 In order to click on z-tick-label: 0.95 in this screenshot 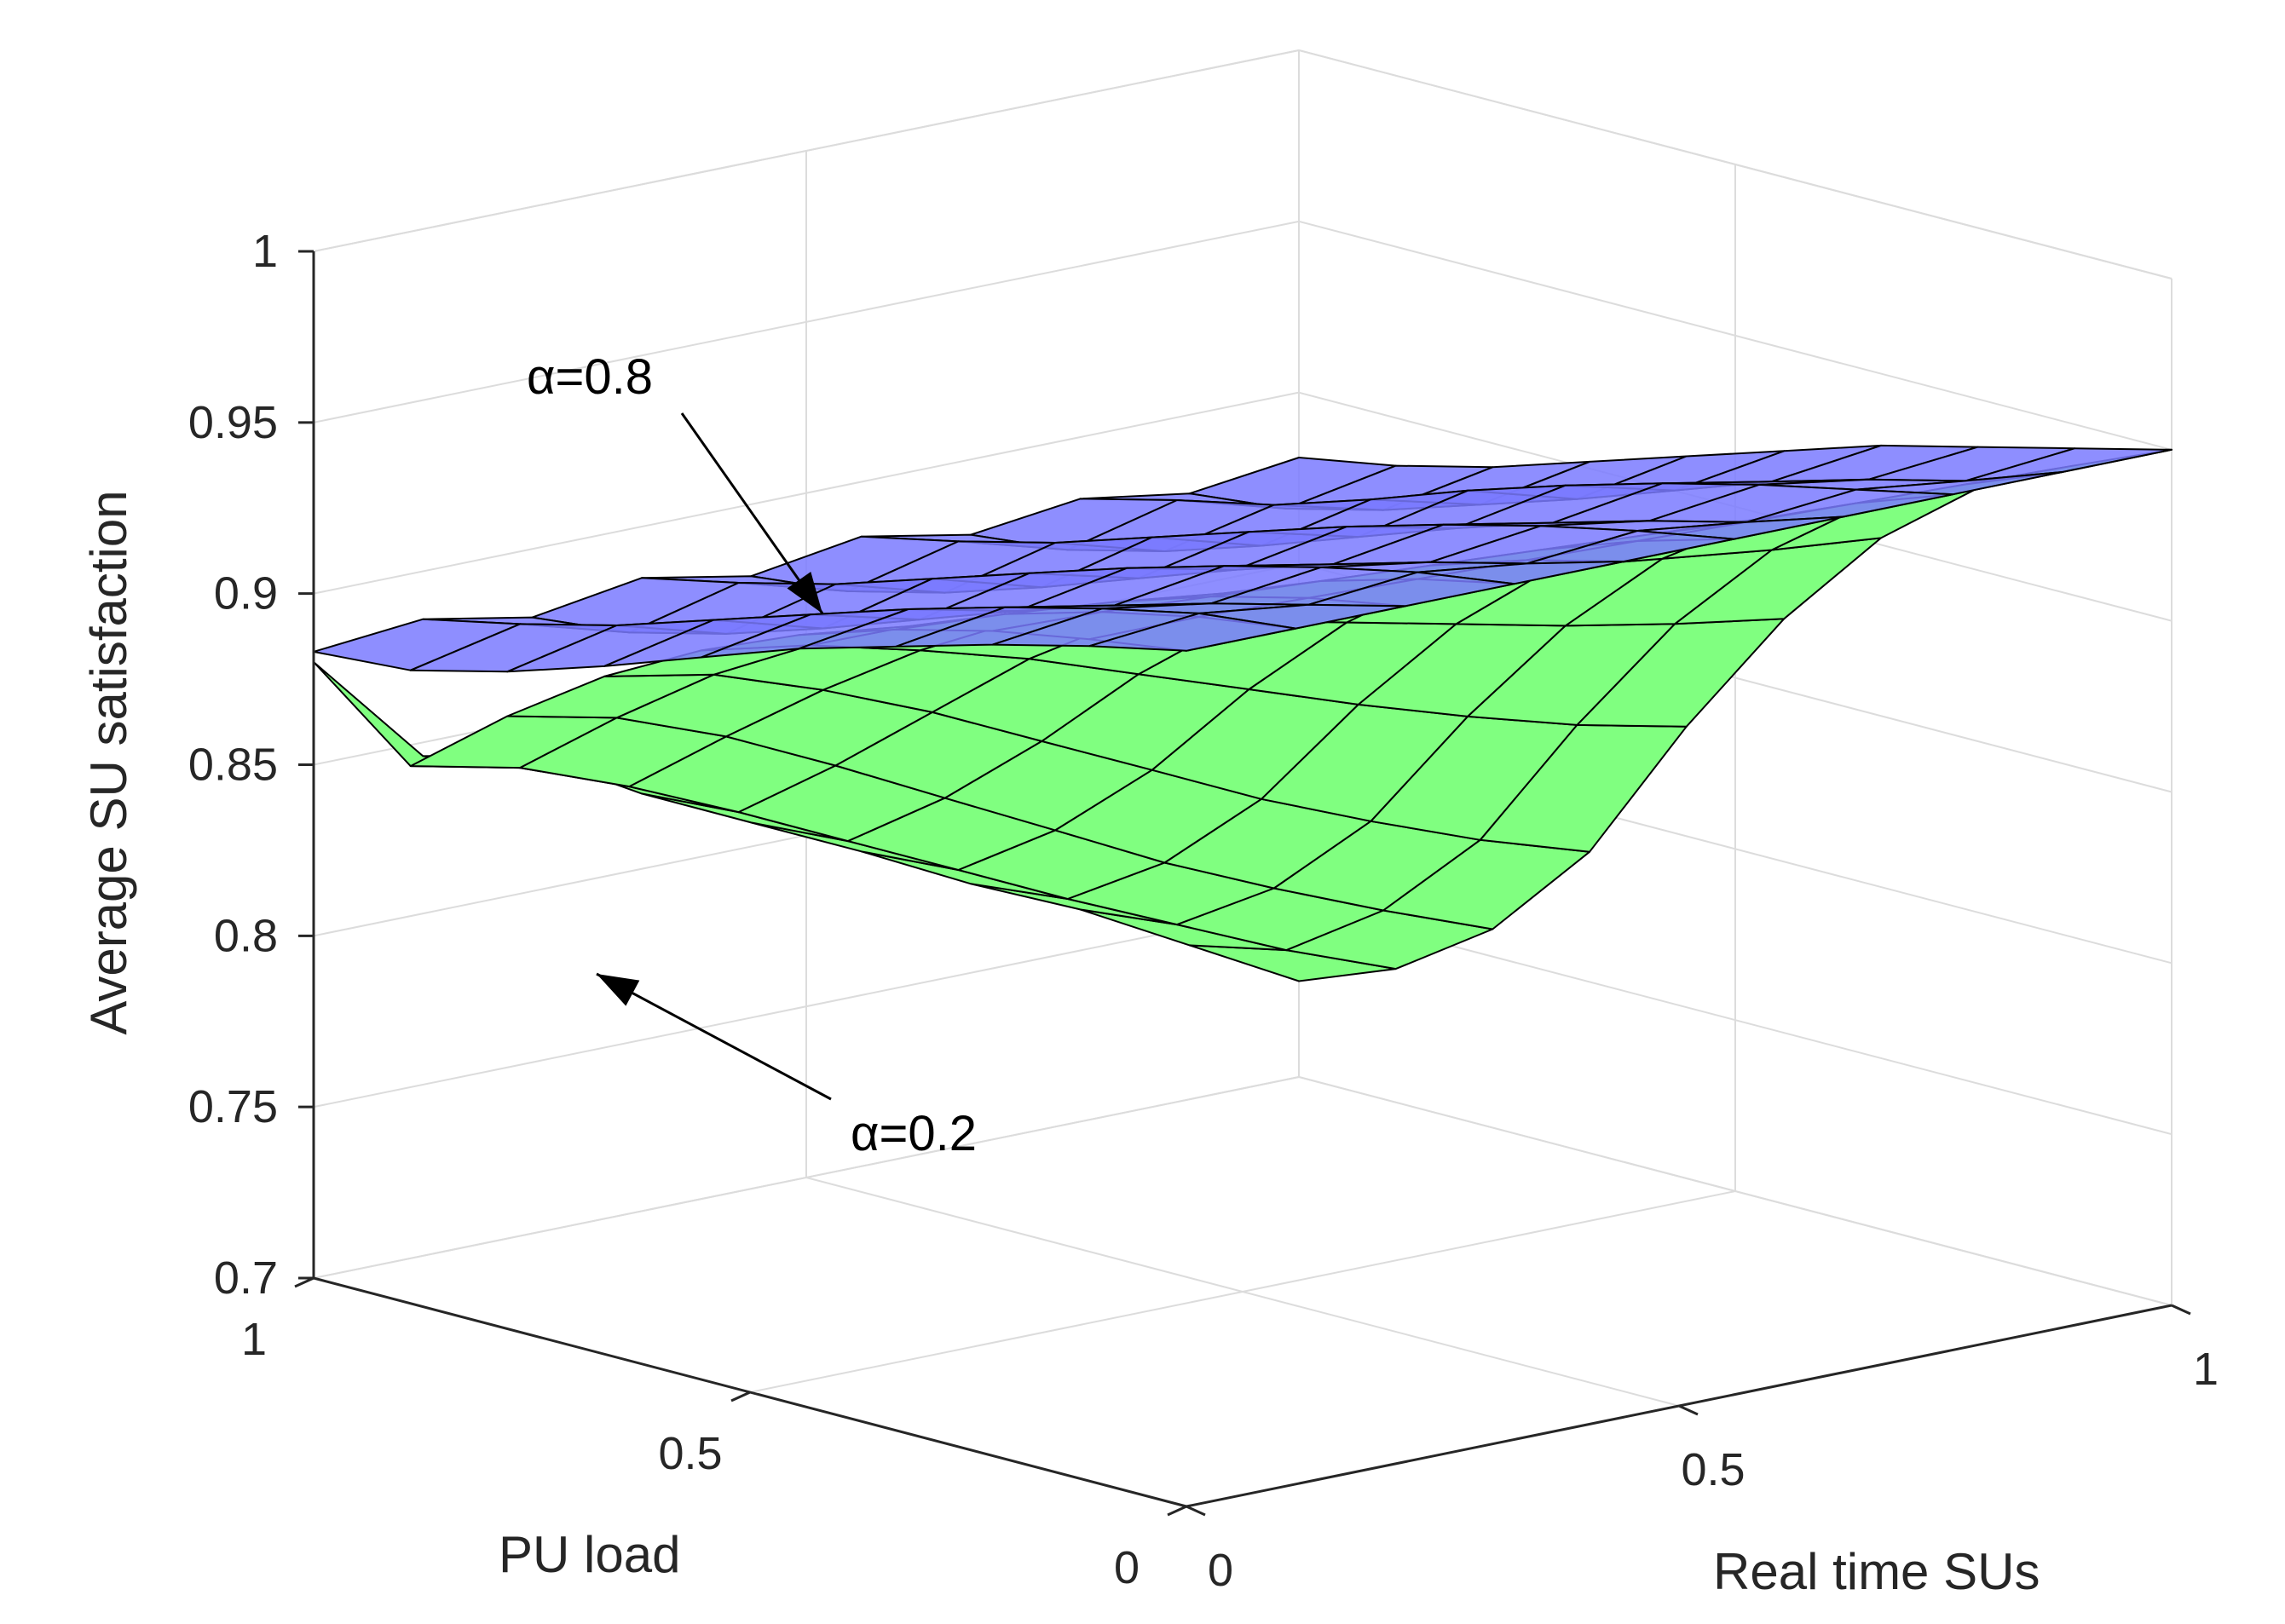, I will do `click(233, 422)`.